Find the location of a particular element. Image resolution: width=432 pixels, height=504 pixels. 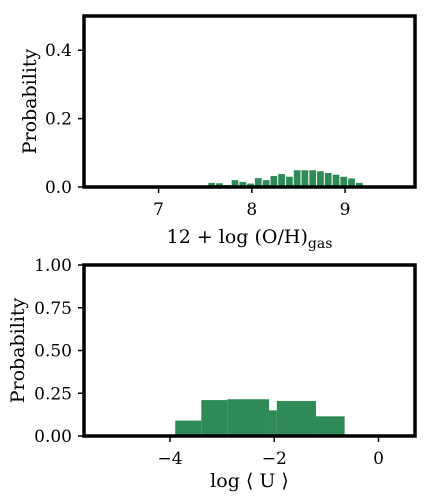

y-tick-label: 0.0 is located at coordinates (58, 188).